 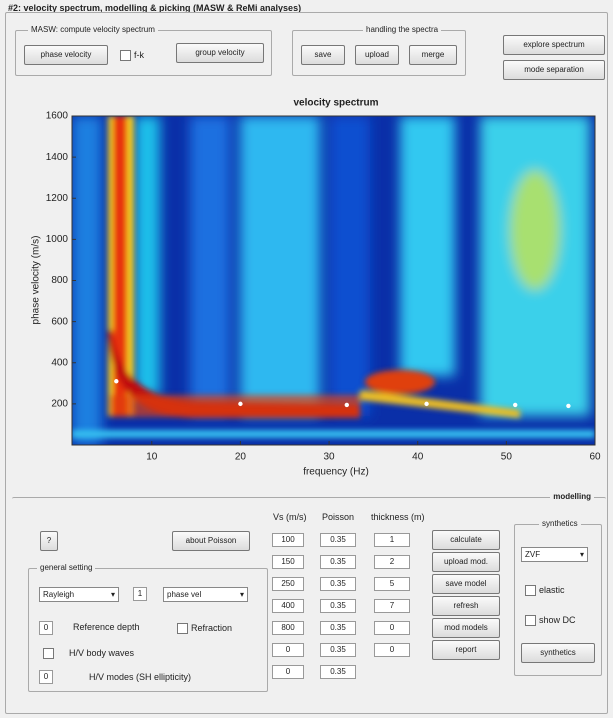 I want to click on checkbox-label: elastic, so click(x=552, y=590).